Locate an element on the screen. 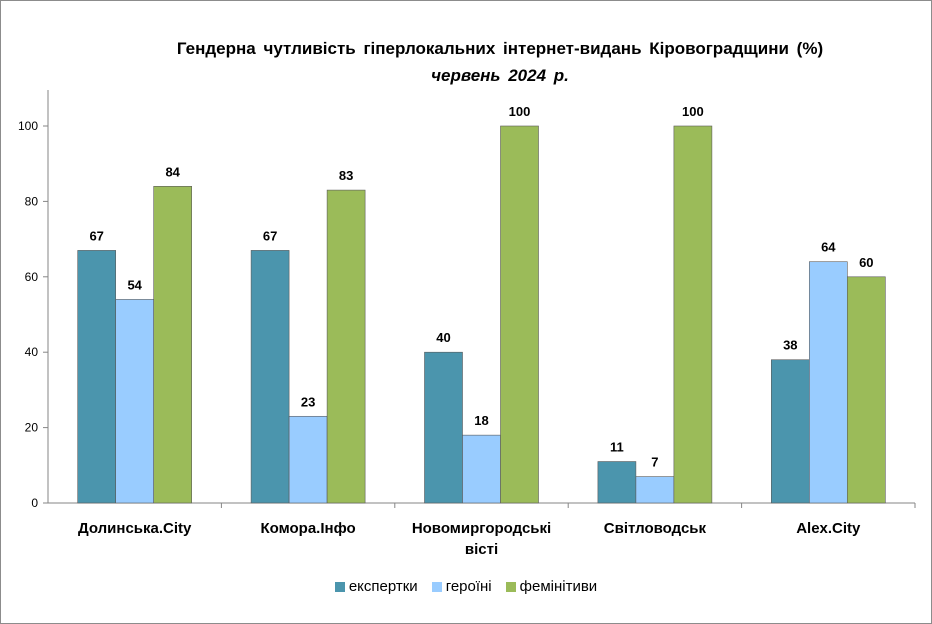 This screenshot has width=932, height=624. y-tick-label: 60 is located at coordinates (32, 277).